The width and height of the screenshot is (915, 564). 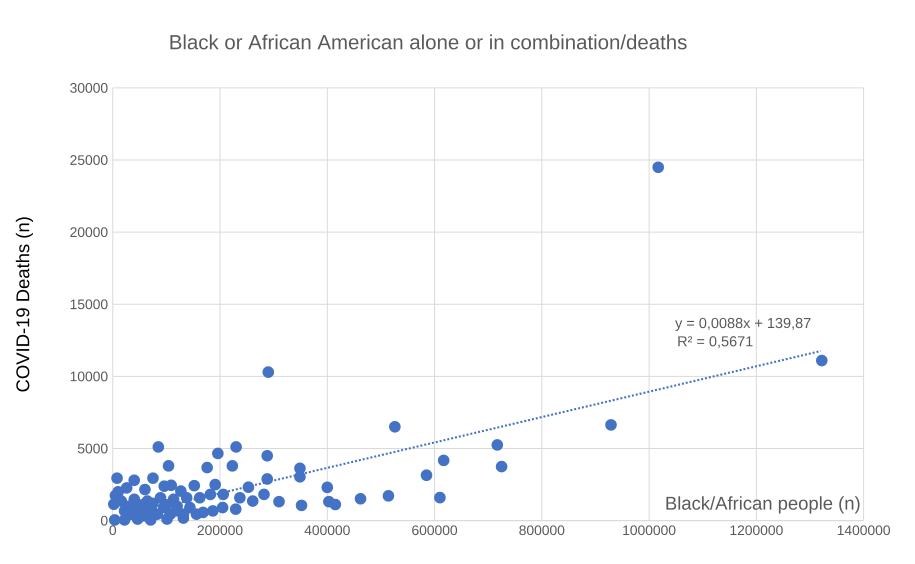 What do you see at coordinates (93, 449) in the screenshot?
I see `y-tick-label: 5000` at bounding box center [93, 449].